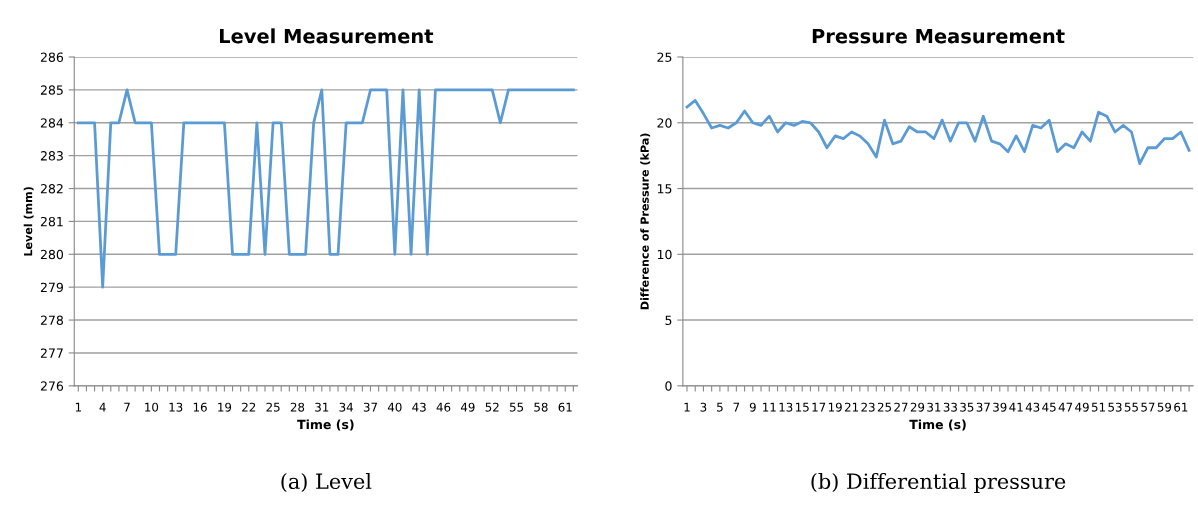 Image resolution: width=1198 pixels, height=509 pixels. Describe the element at coordinates (152, 407) in the screenshot. I see `x-tick-label: 10` at that location.